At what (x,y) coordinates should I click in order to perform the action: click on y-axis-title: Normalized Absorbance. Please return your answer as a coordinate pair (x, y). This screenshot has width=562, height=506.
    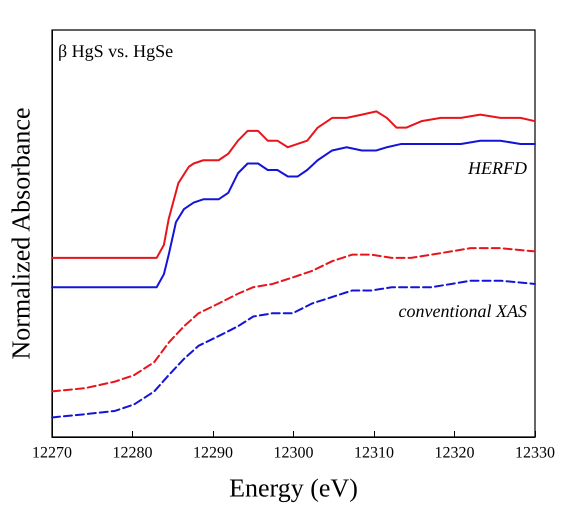
    Looking at the image, I should click on (21, 234).